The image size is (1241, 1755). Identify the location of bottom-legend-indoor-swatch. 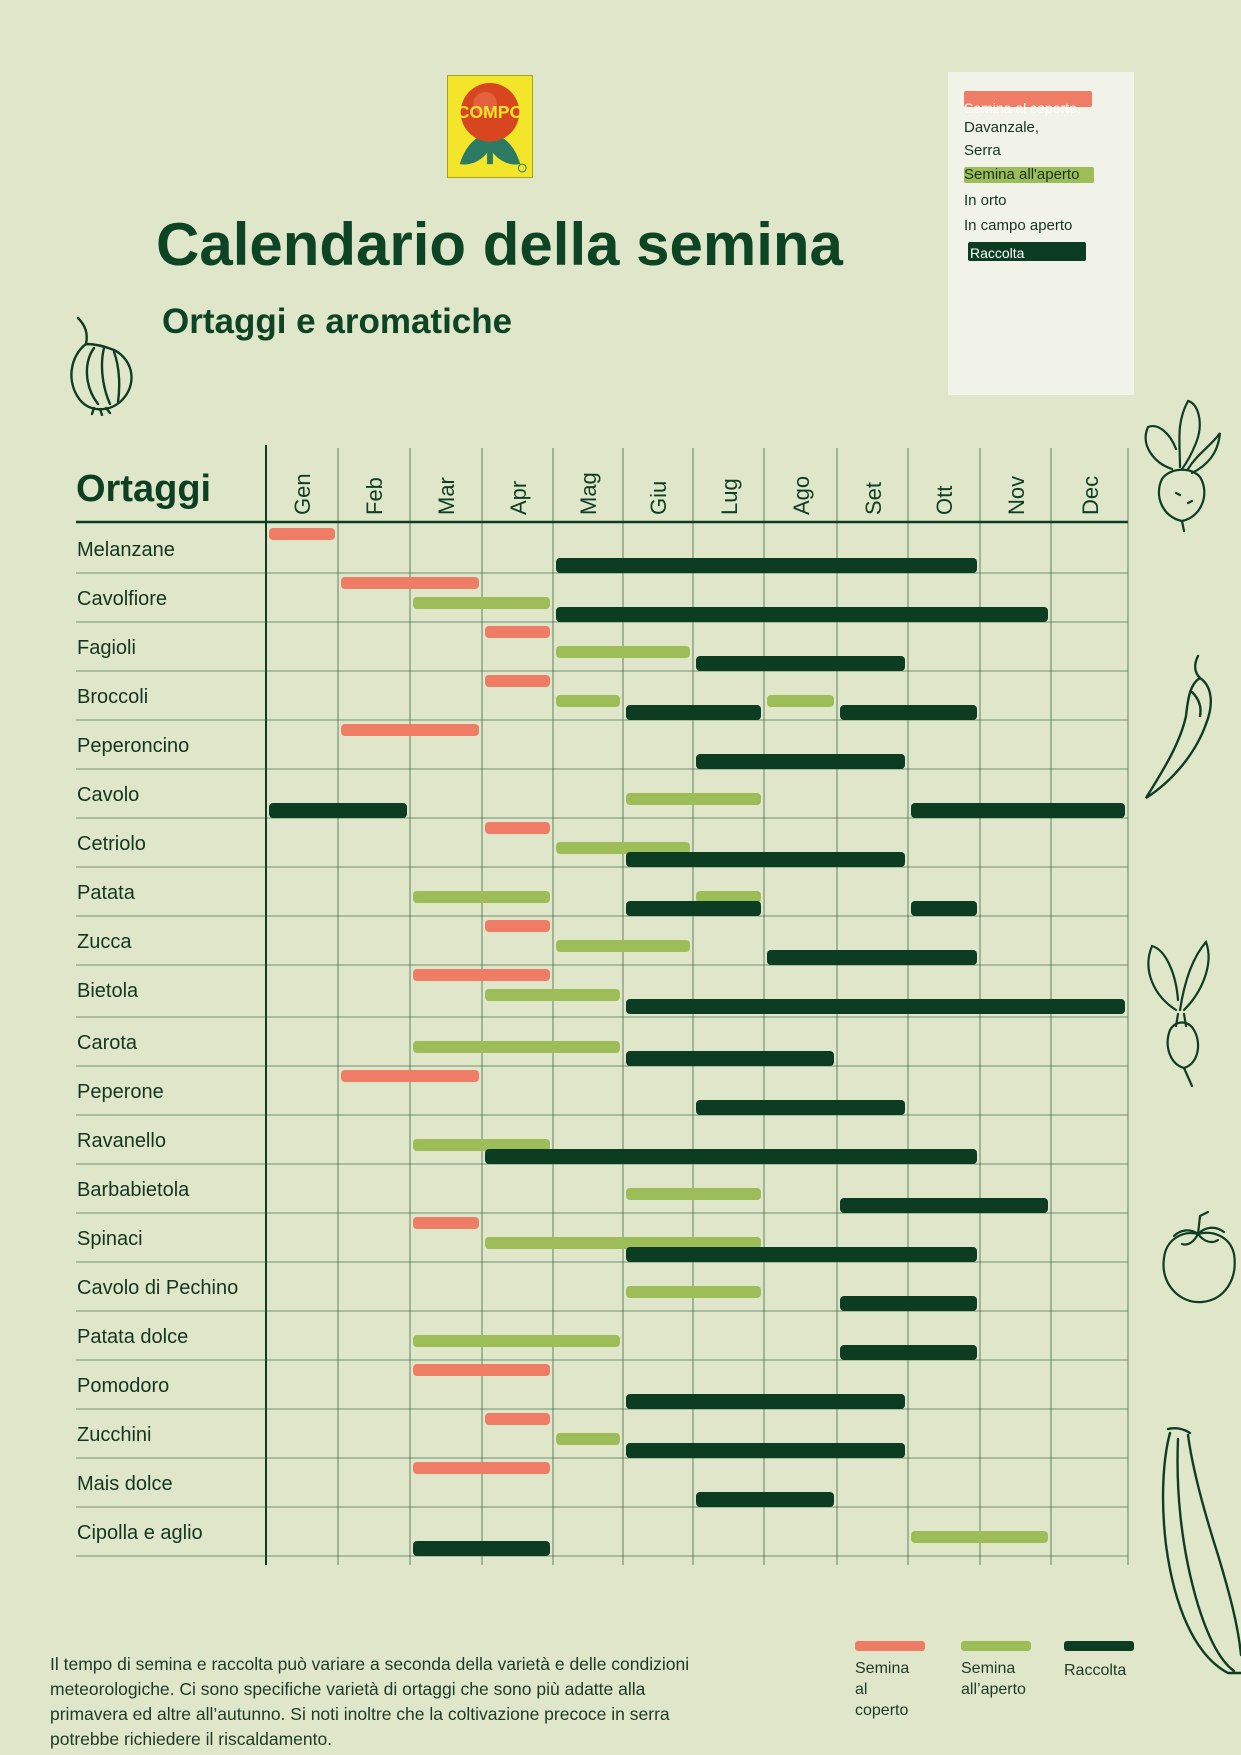
(890, 1646).